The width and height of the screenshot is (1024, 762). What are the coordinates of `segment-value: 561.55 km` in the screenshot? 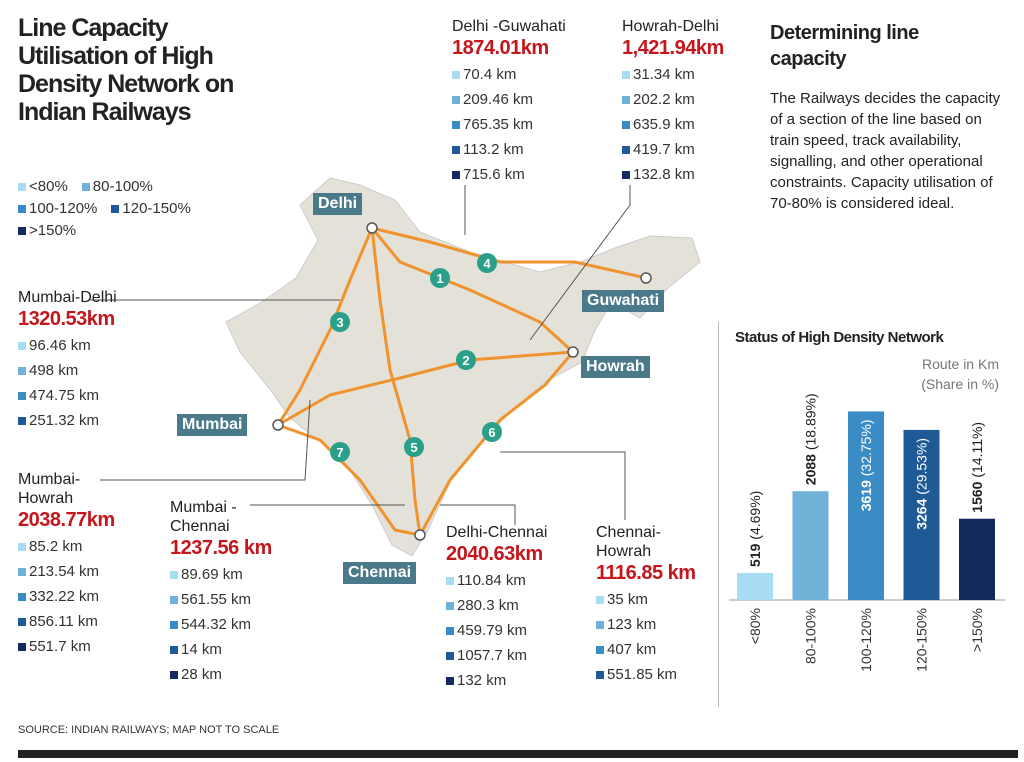 It's located at (216, 599).